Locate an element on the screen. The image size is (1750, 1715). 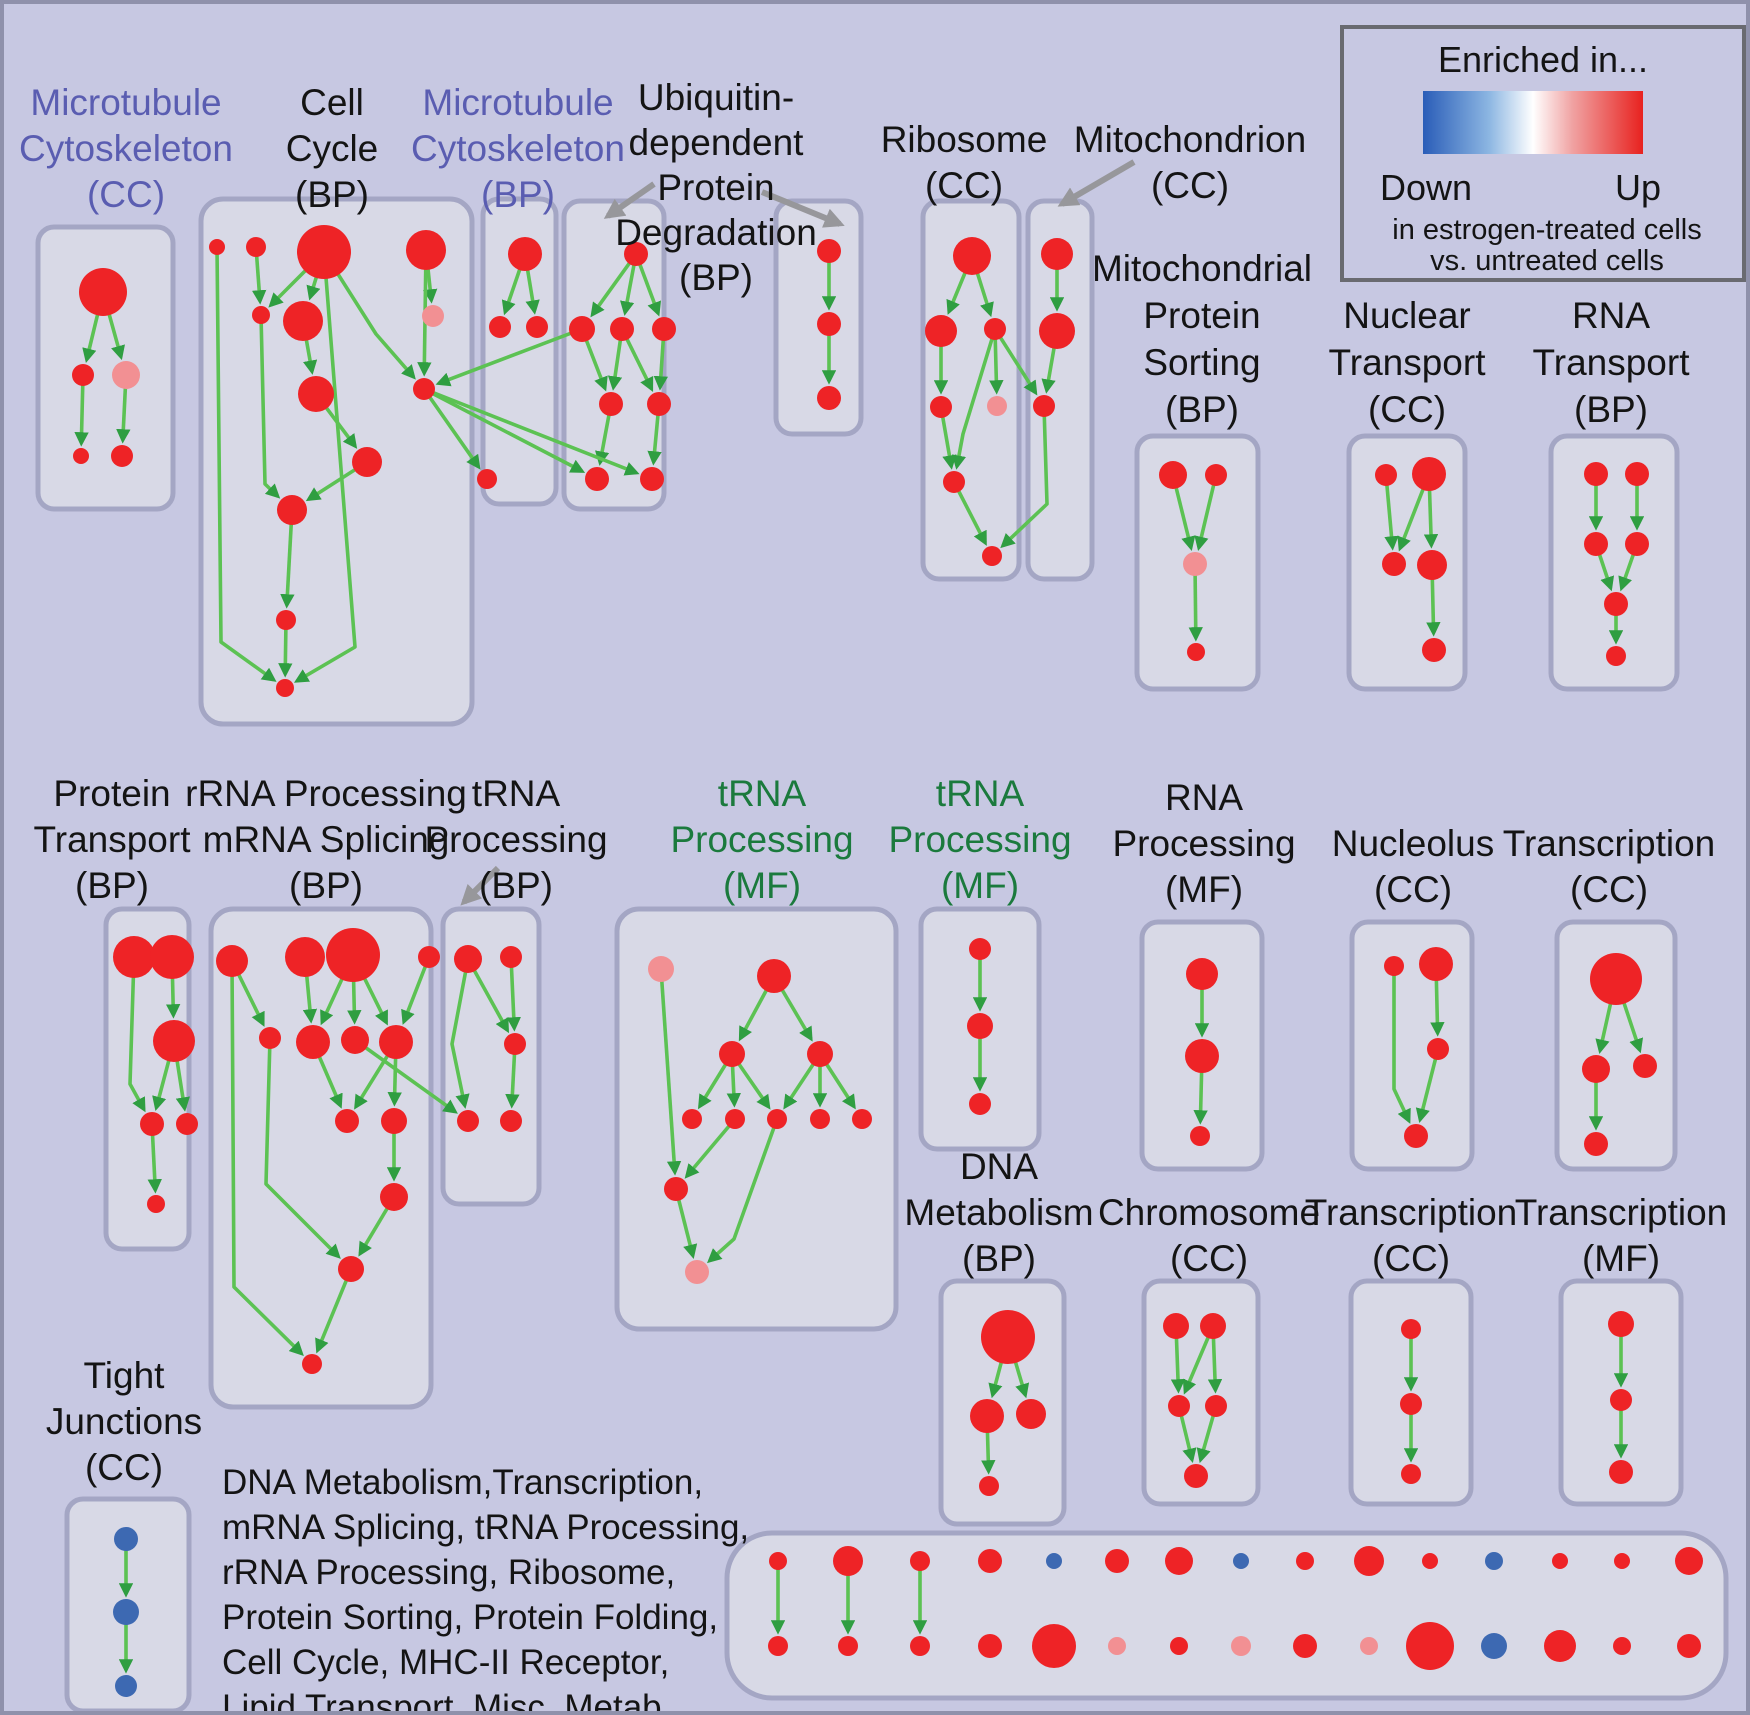
go-term-node-tj-a is located at coordinates (126, 1539).